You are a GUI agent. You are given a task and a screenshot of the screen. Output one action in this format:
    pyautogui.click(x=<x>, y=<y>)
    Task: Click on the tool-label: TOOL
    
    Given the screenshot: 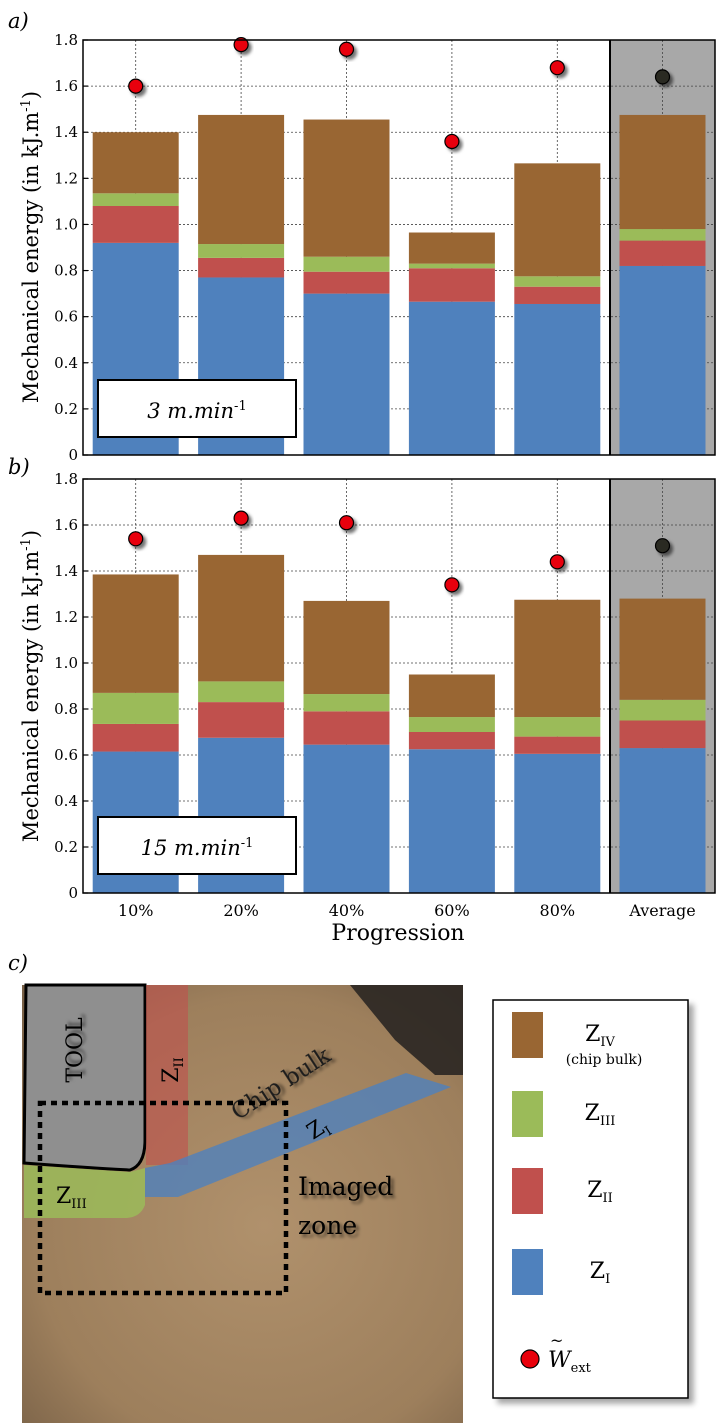 What is the action you would take?
    pyautogui.click(x=75, y=1050)
    